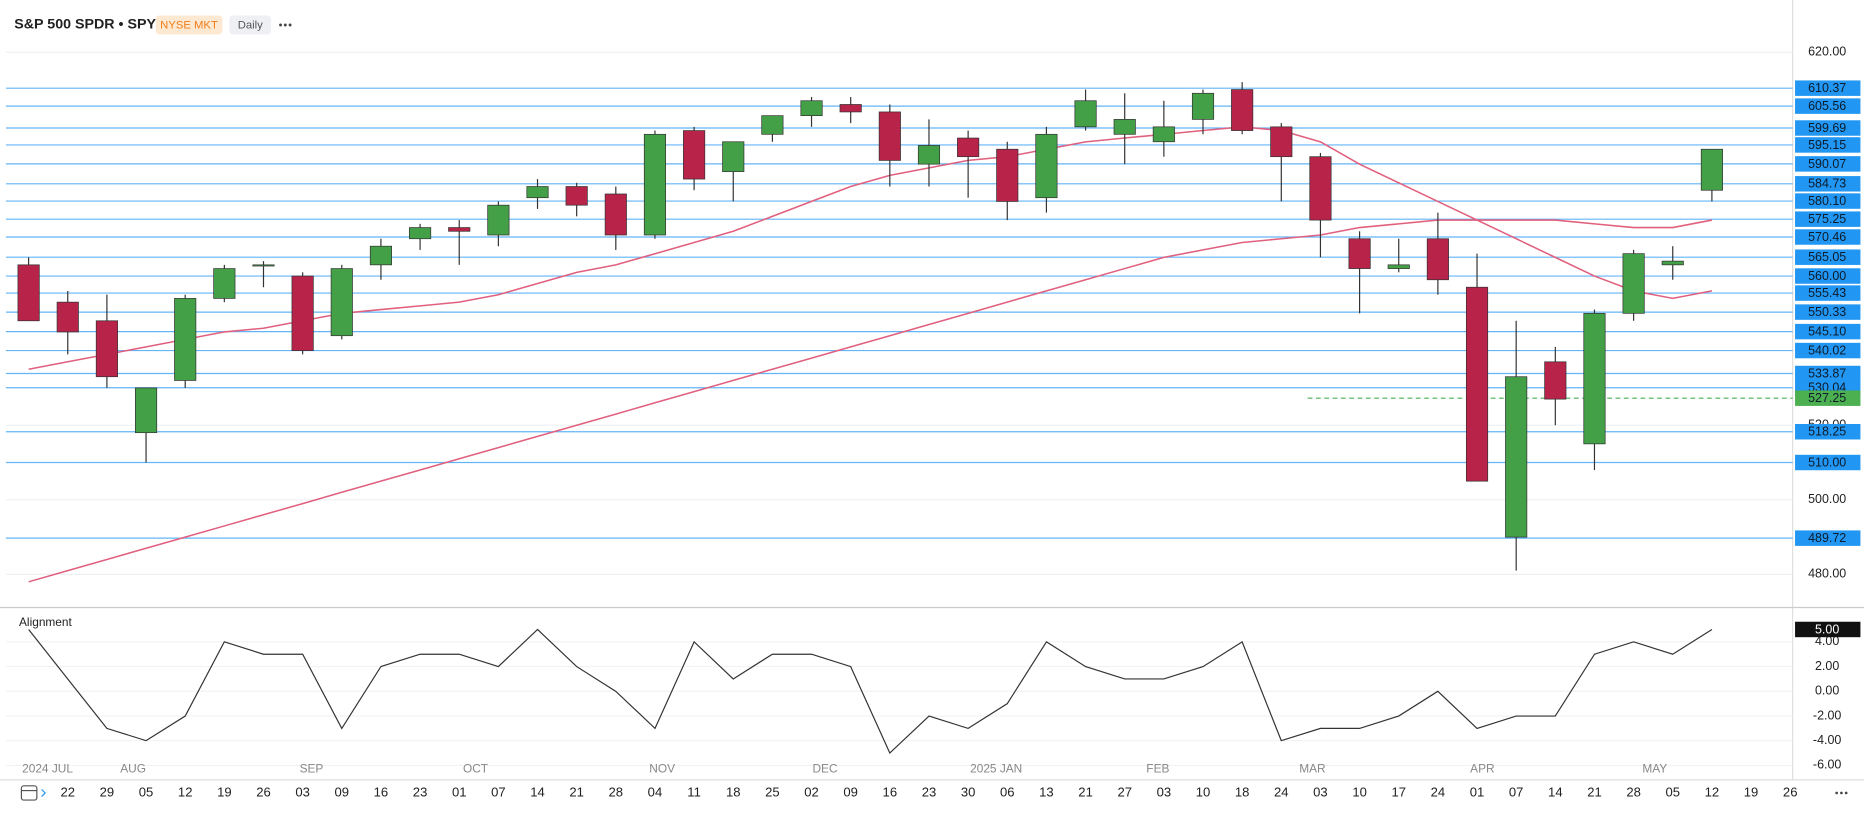  Describe the element at coordinates (67, 791) in the screenshot. I see `x-tick-label: 22` at that location.